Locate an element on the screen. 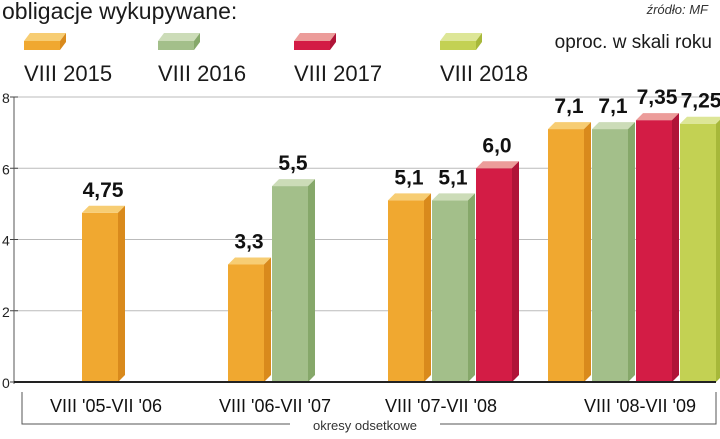  x-label-bg is located at coordinates (365, 424).